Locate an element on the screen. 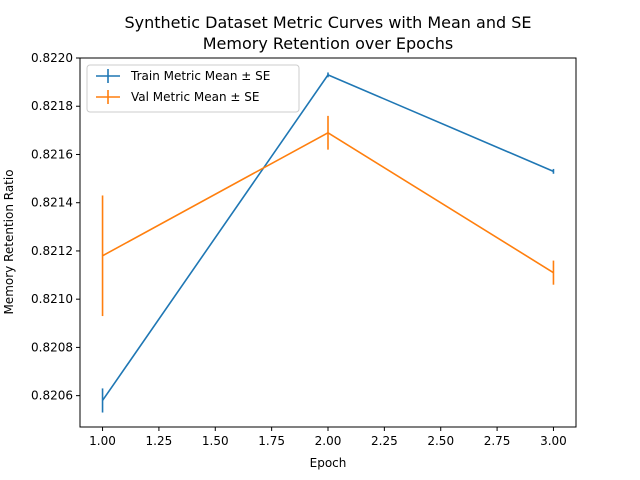 The width and height of the screenshot is (640, 480). y-tick-label: 0.8206 is located at coordinates (52, 396).